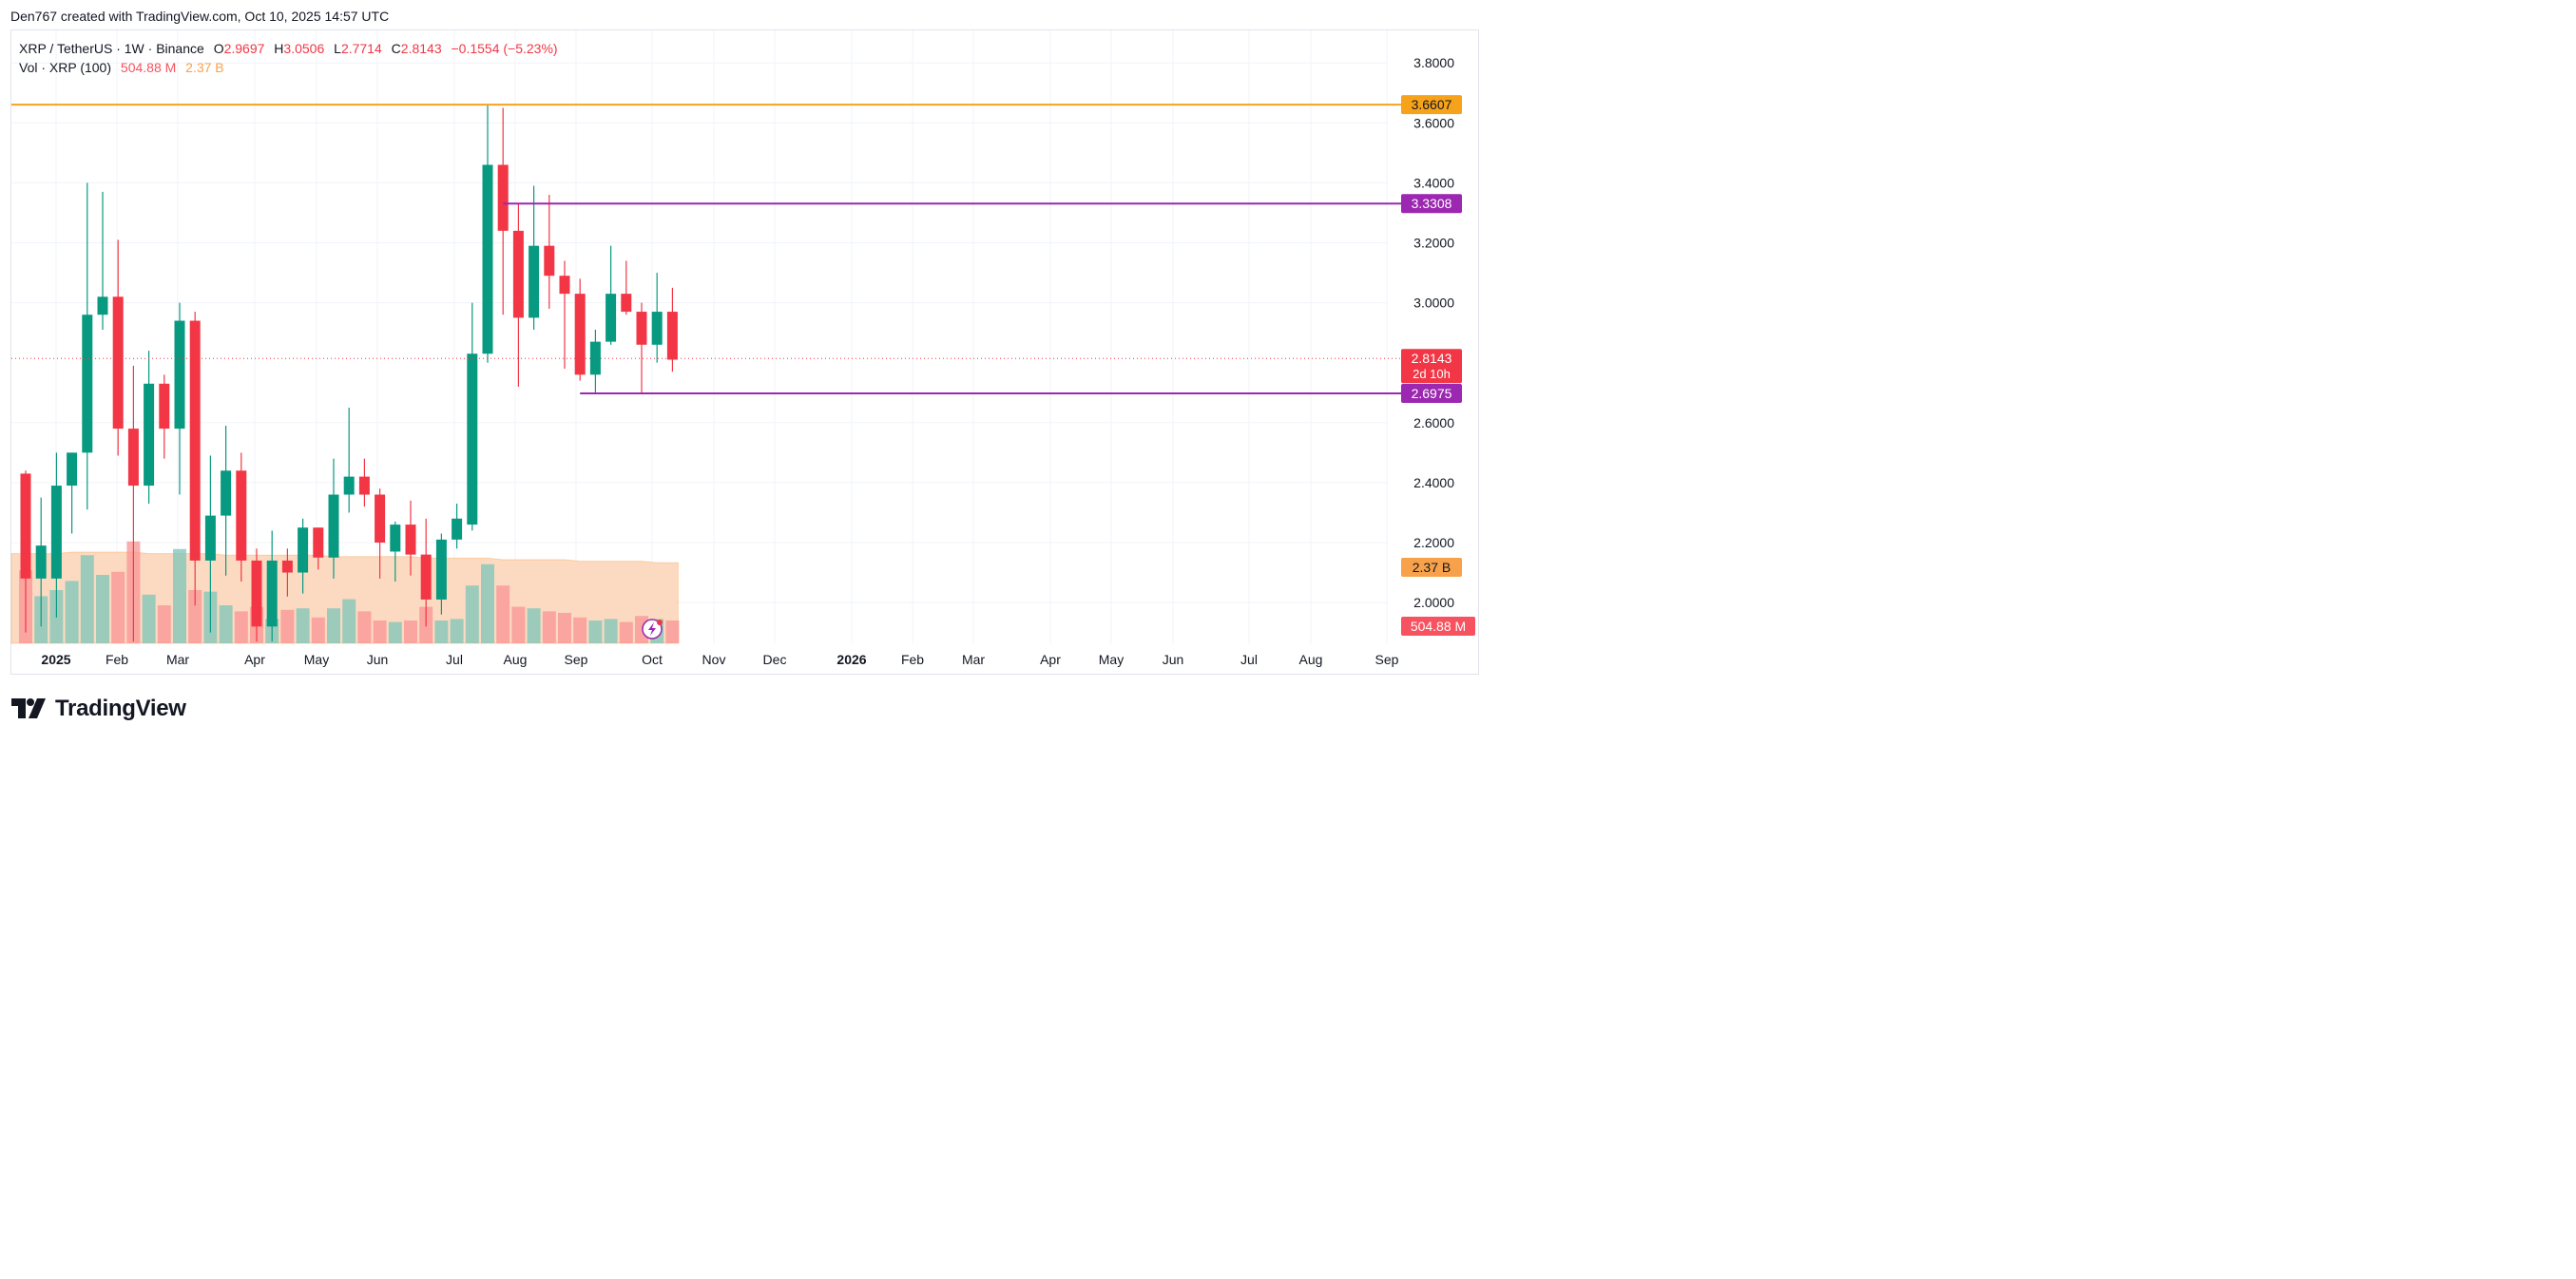 Image resolution: width=2576 pixels, height=1279 pixels. I want to click on time-tick-label: 2026, so click(851, 659).